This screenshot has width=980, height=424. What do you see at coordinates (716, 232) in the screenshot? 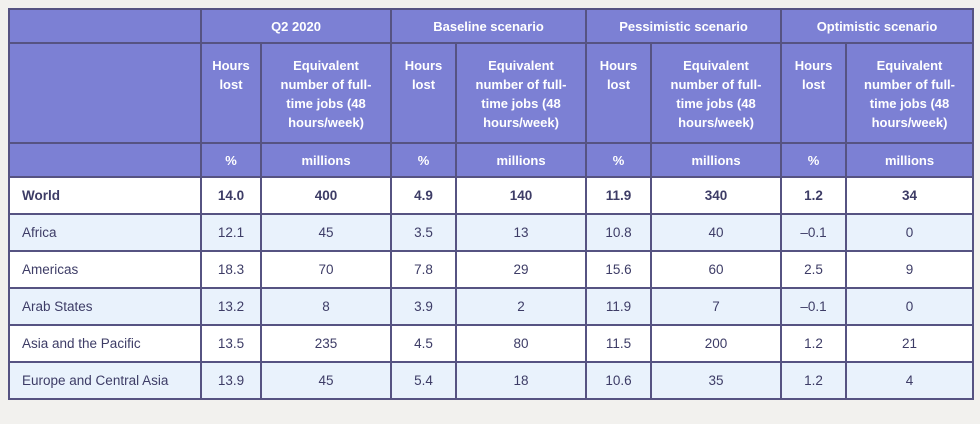
I see `value-cell: 40` at bounding box center [716, 232].